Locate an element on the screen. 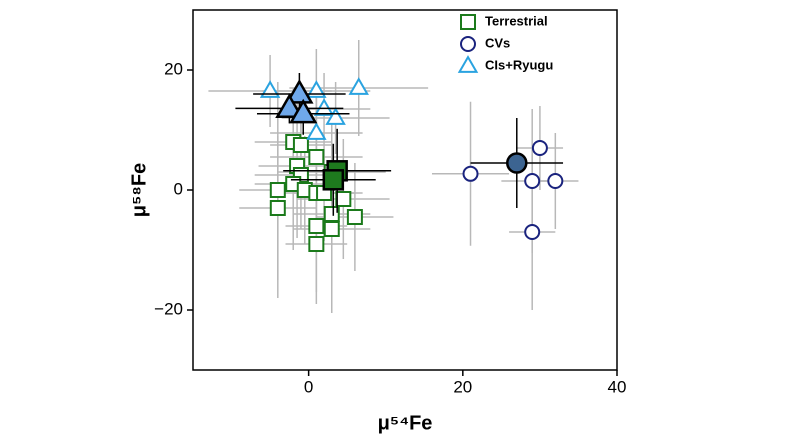  x-tick-label: 40 is located at coordinates (617, 386).